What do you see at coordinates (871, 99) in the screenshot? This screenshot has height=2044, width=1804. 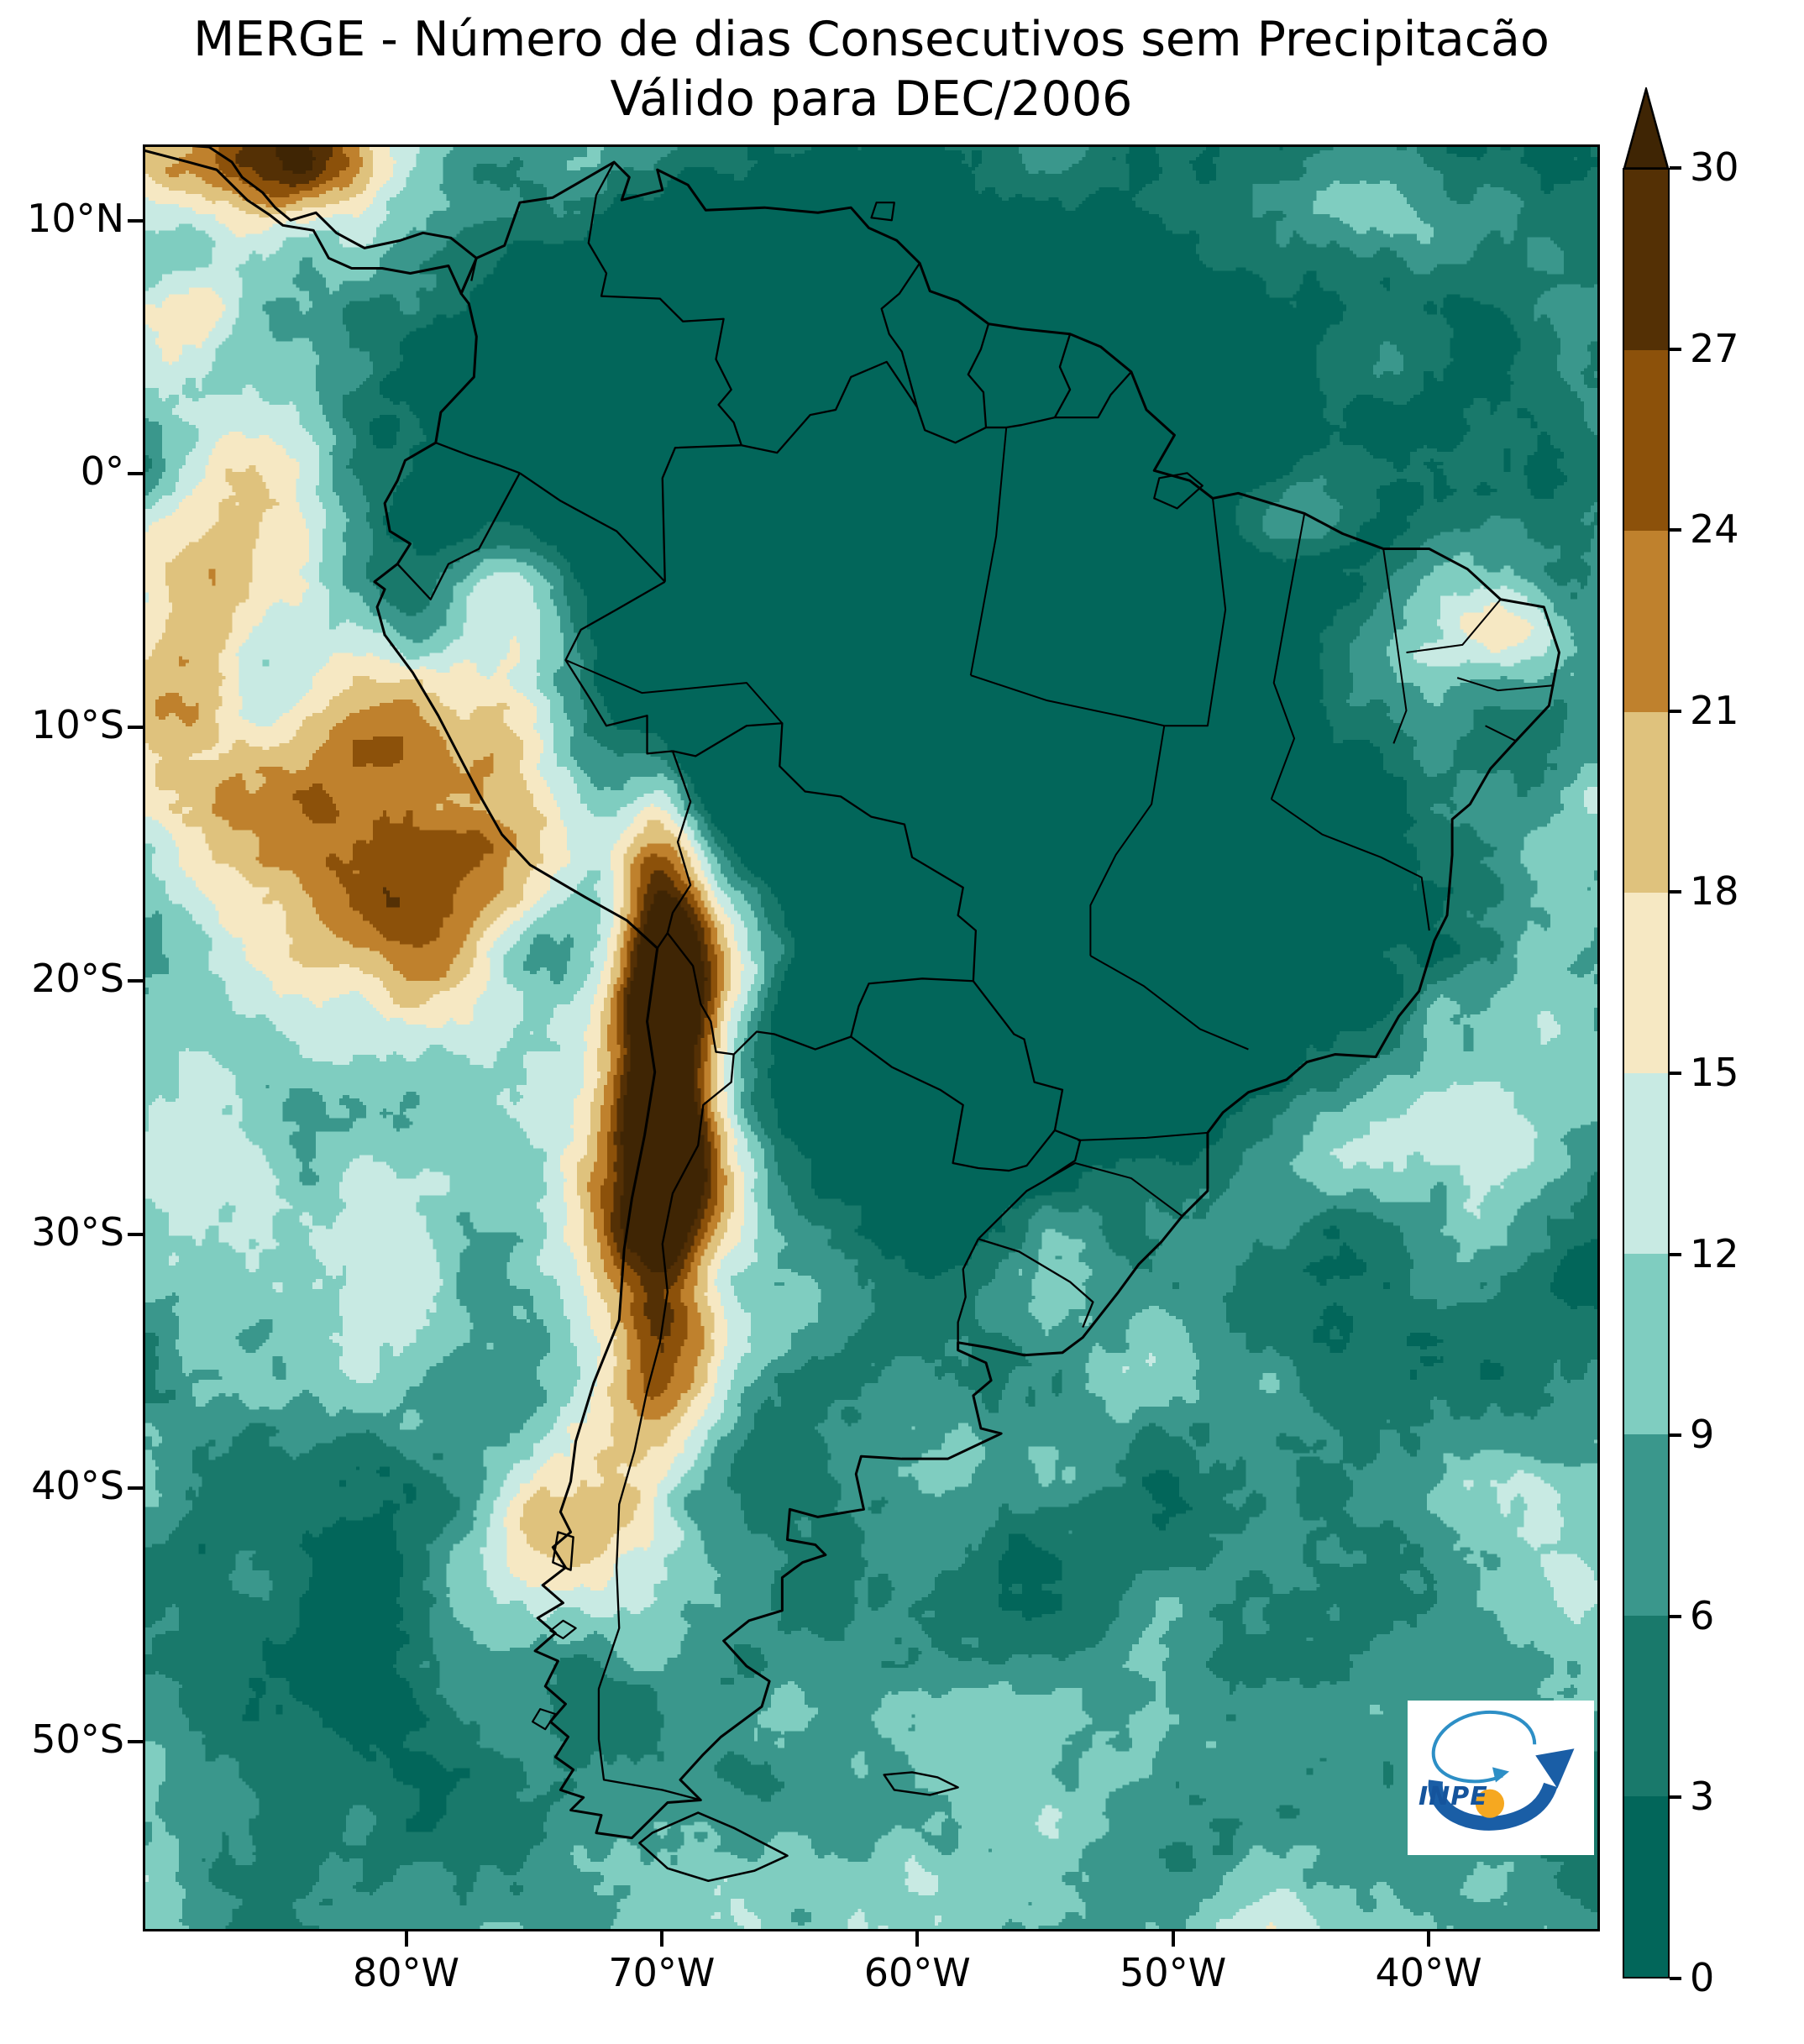 I see `figure-title-line2: Válido para DEC/2006` at bounding box center [871, 99].